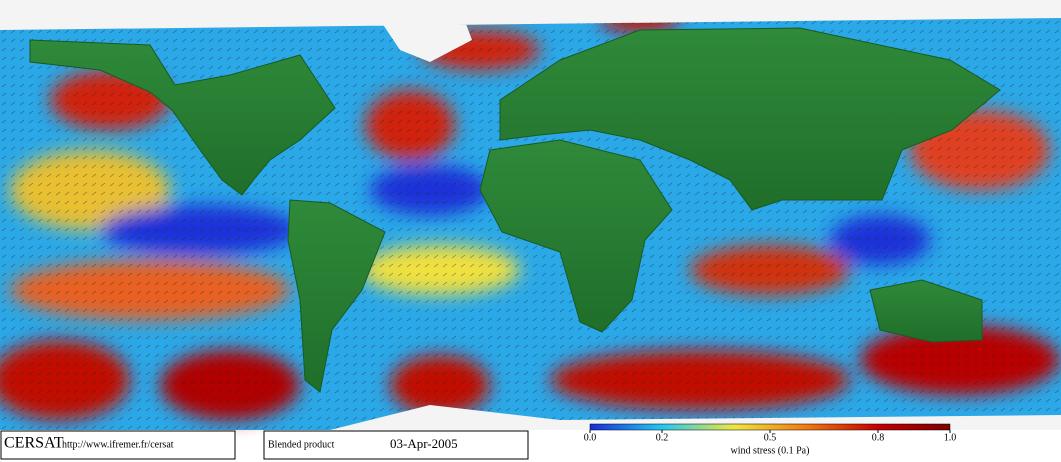 This screenshot has height=462, width=1061. Describe the element at coordinates (662, 437) in the screenshot. I see `colorbar-tick-label: 0.2` at that location.